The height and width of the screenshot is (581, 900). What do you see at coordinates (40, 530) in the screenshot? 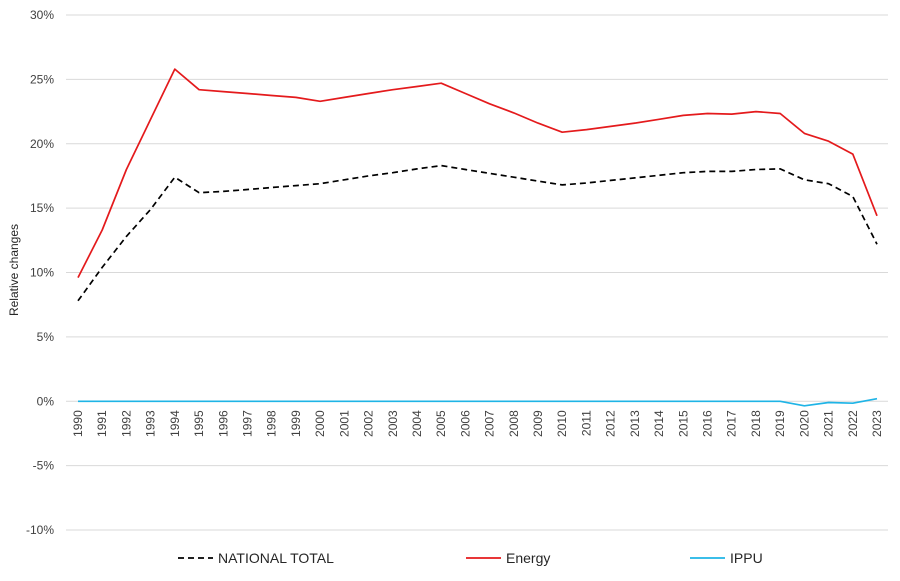
I see `y-tick-label: -10%` at bounding box center [40, 530].